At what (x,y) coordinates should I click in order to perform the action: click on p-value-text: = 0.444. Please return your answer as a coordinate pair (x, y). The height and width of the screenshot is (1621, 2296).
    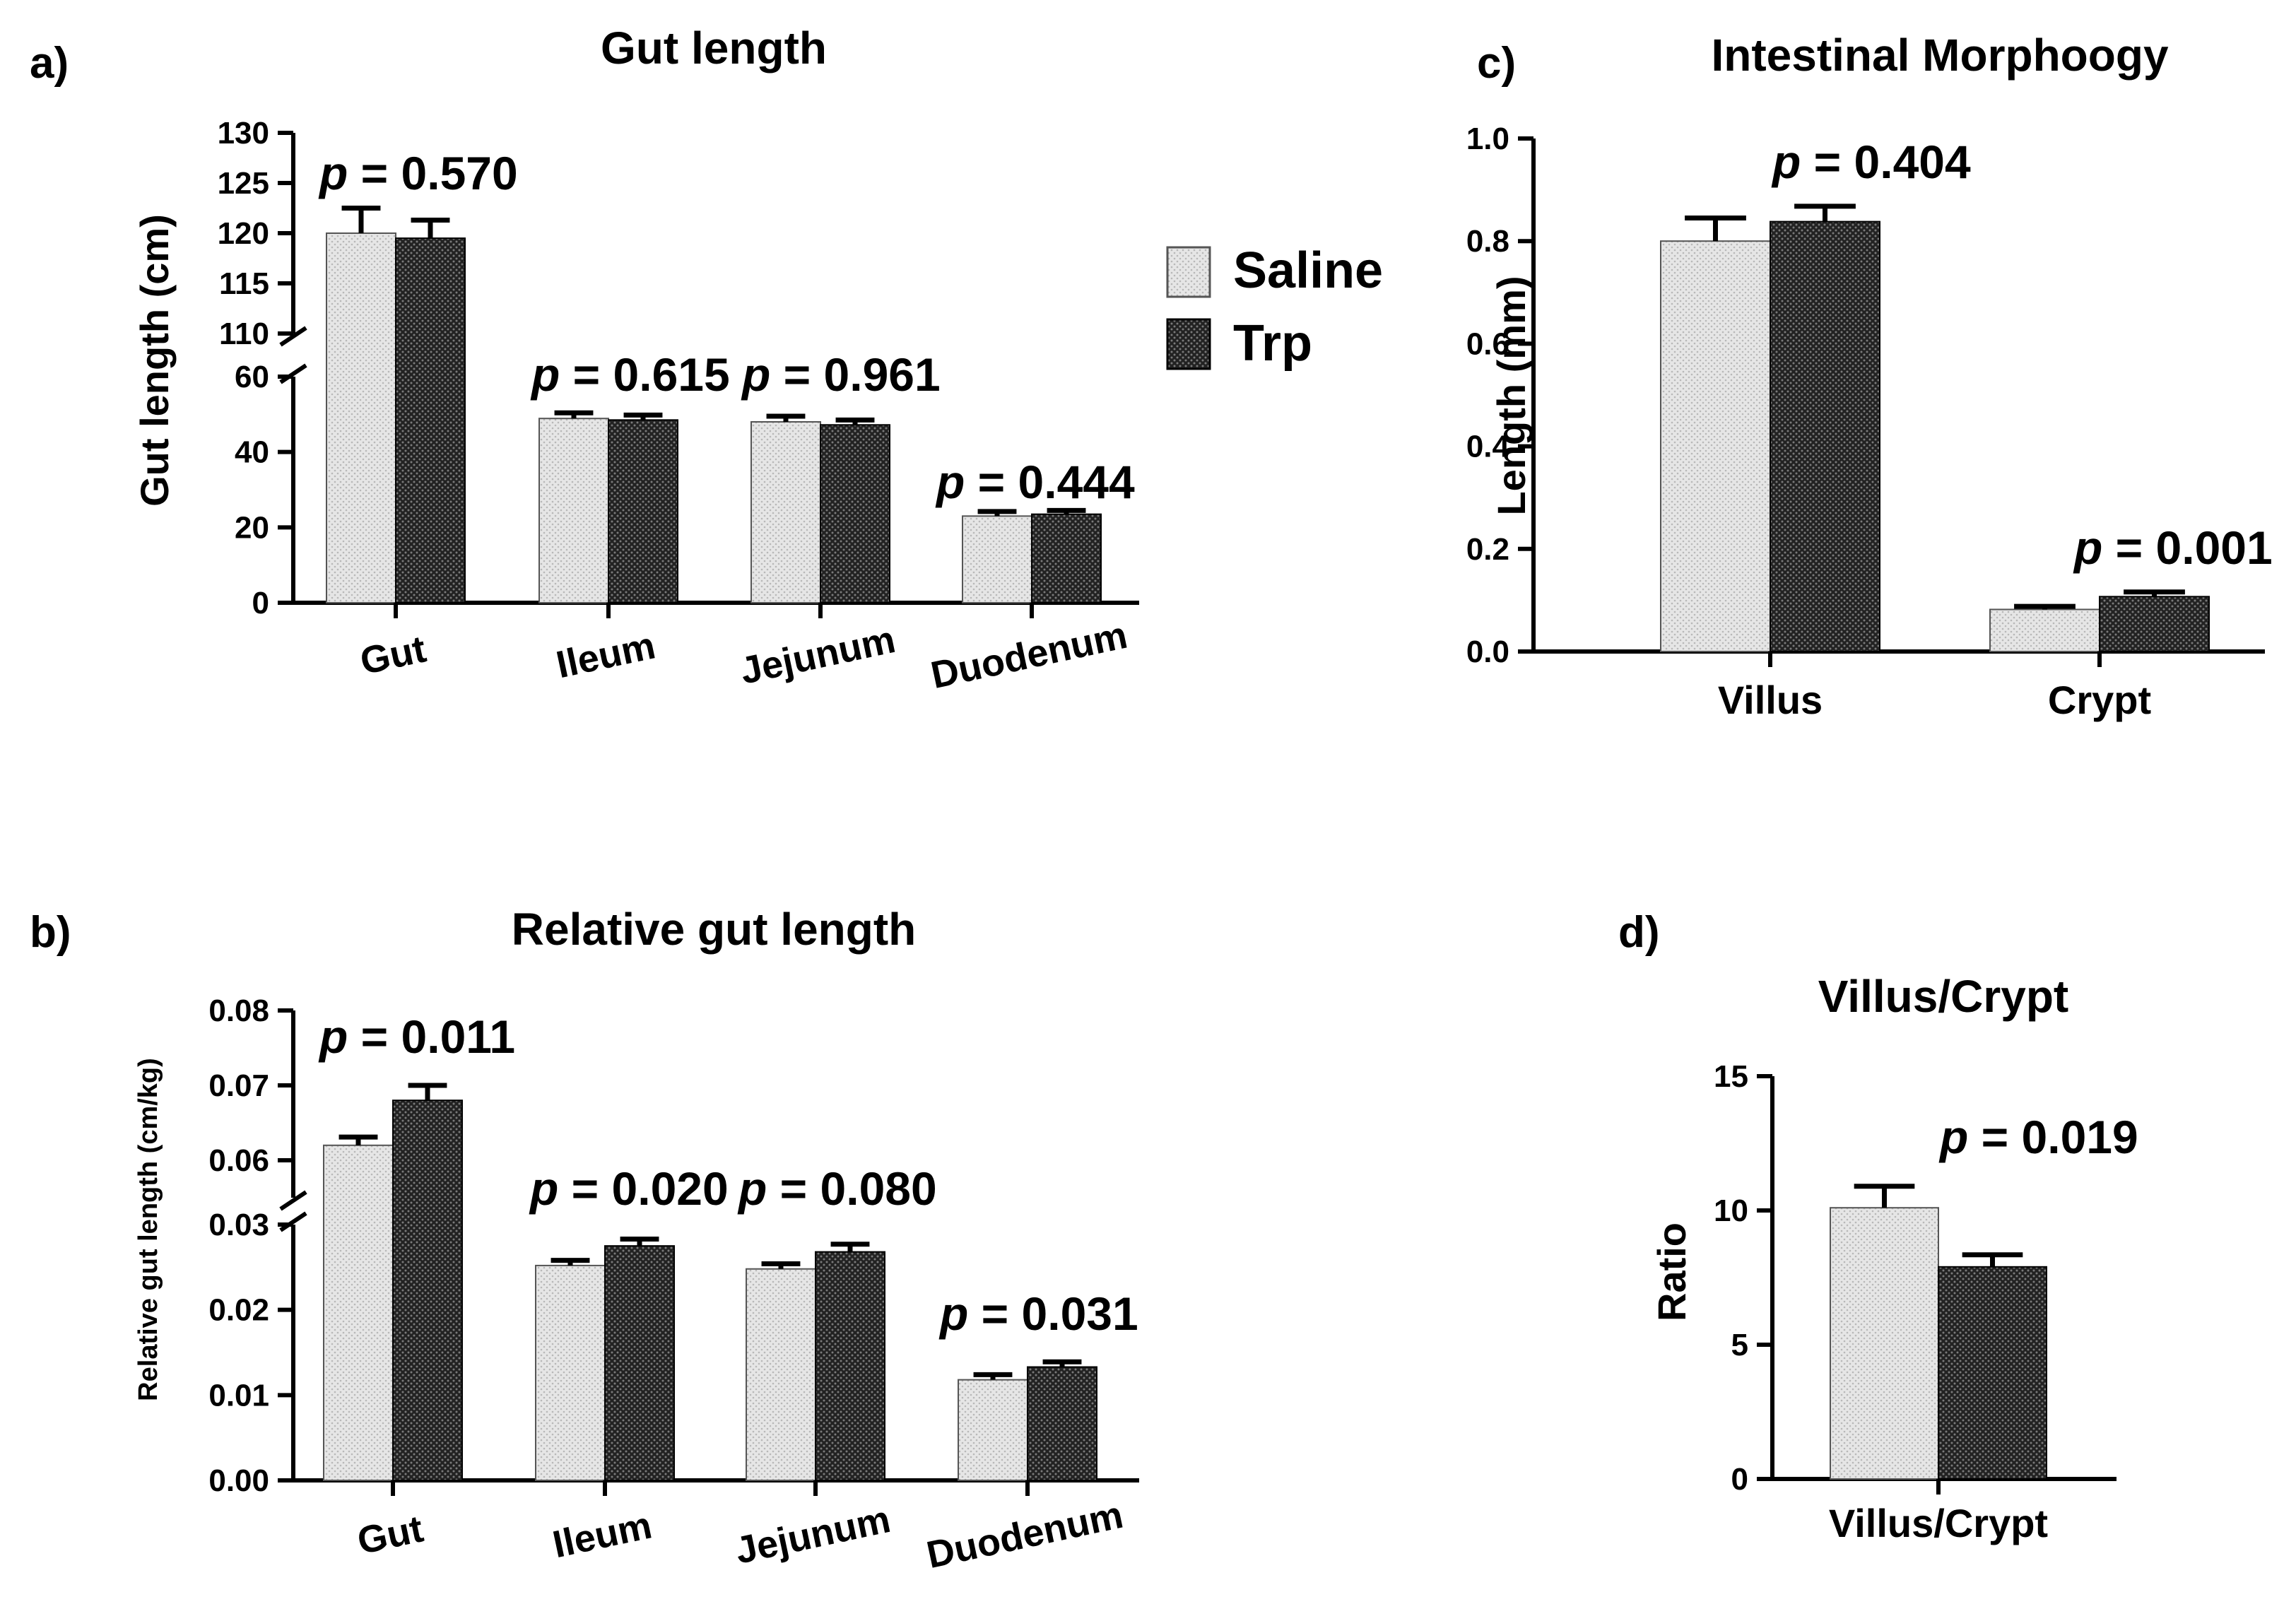
    Looking at the image, I should click on (1050, 482).